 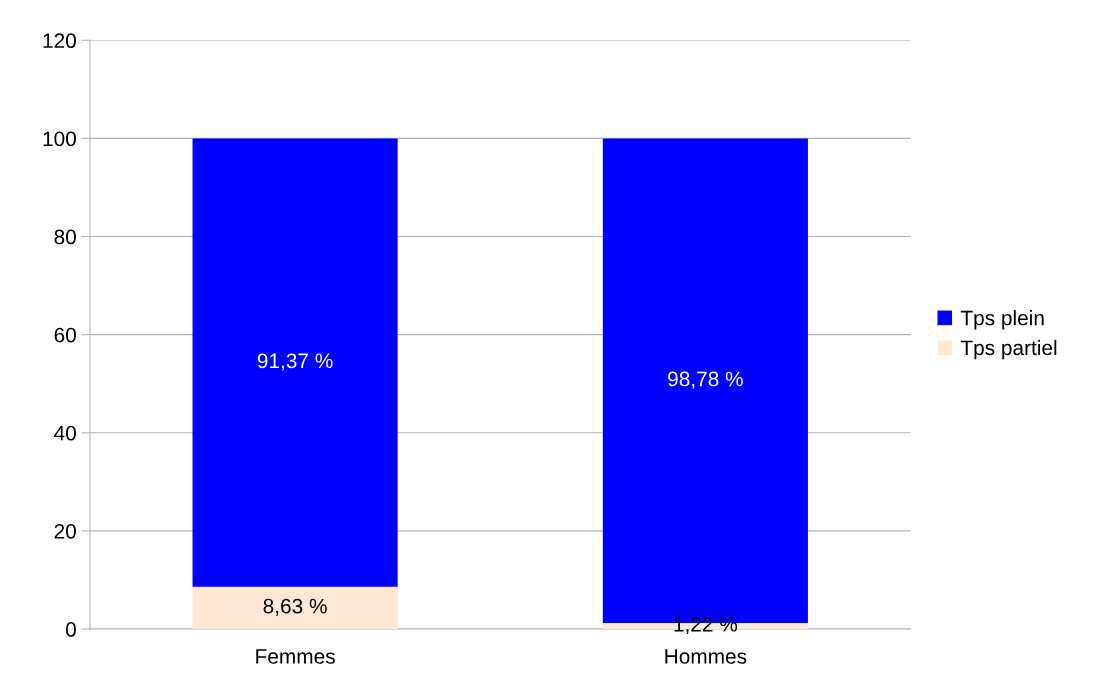 I want to click on y-tick-label: 20, so click(x=65, y=531).